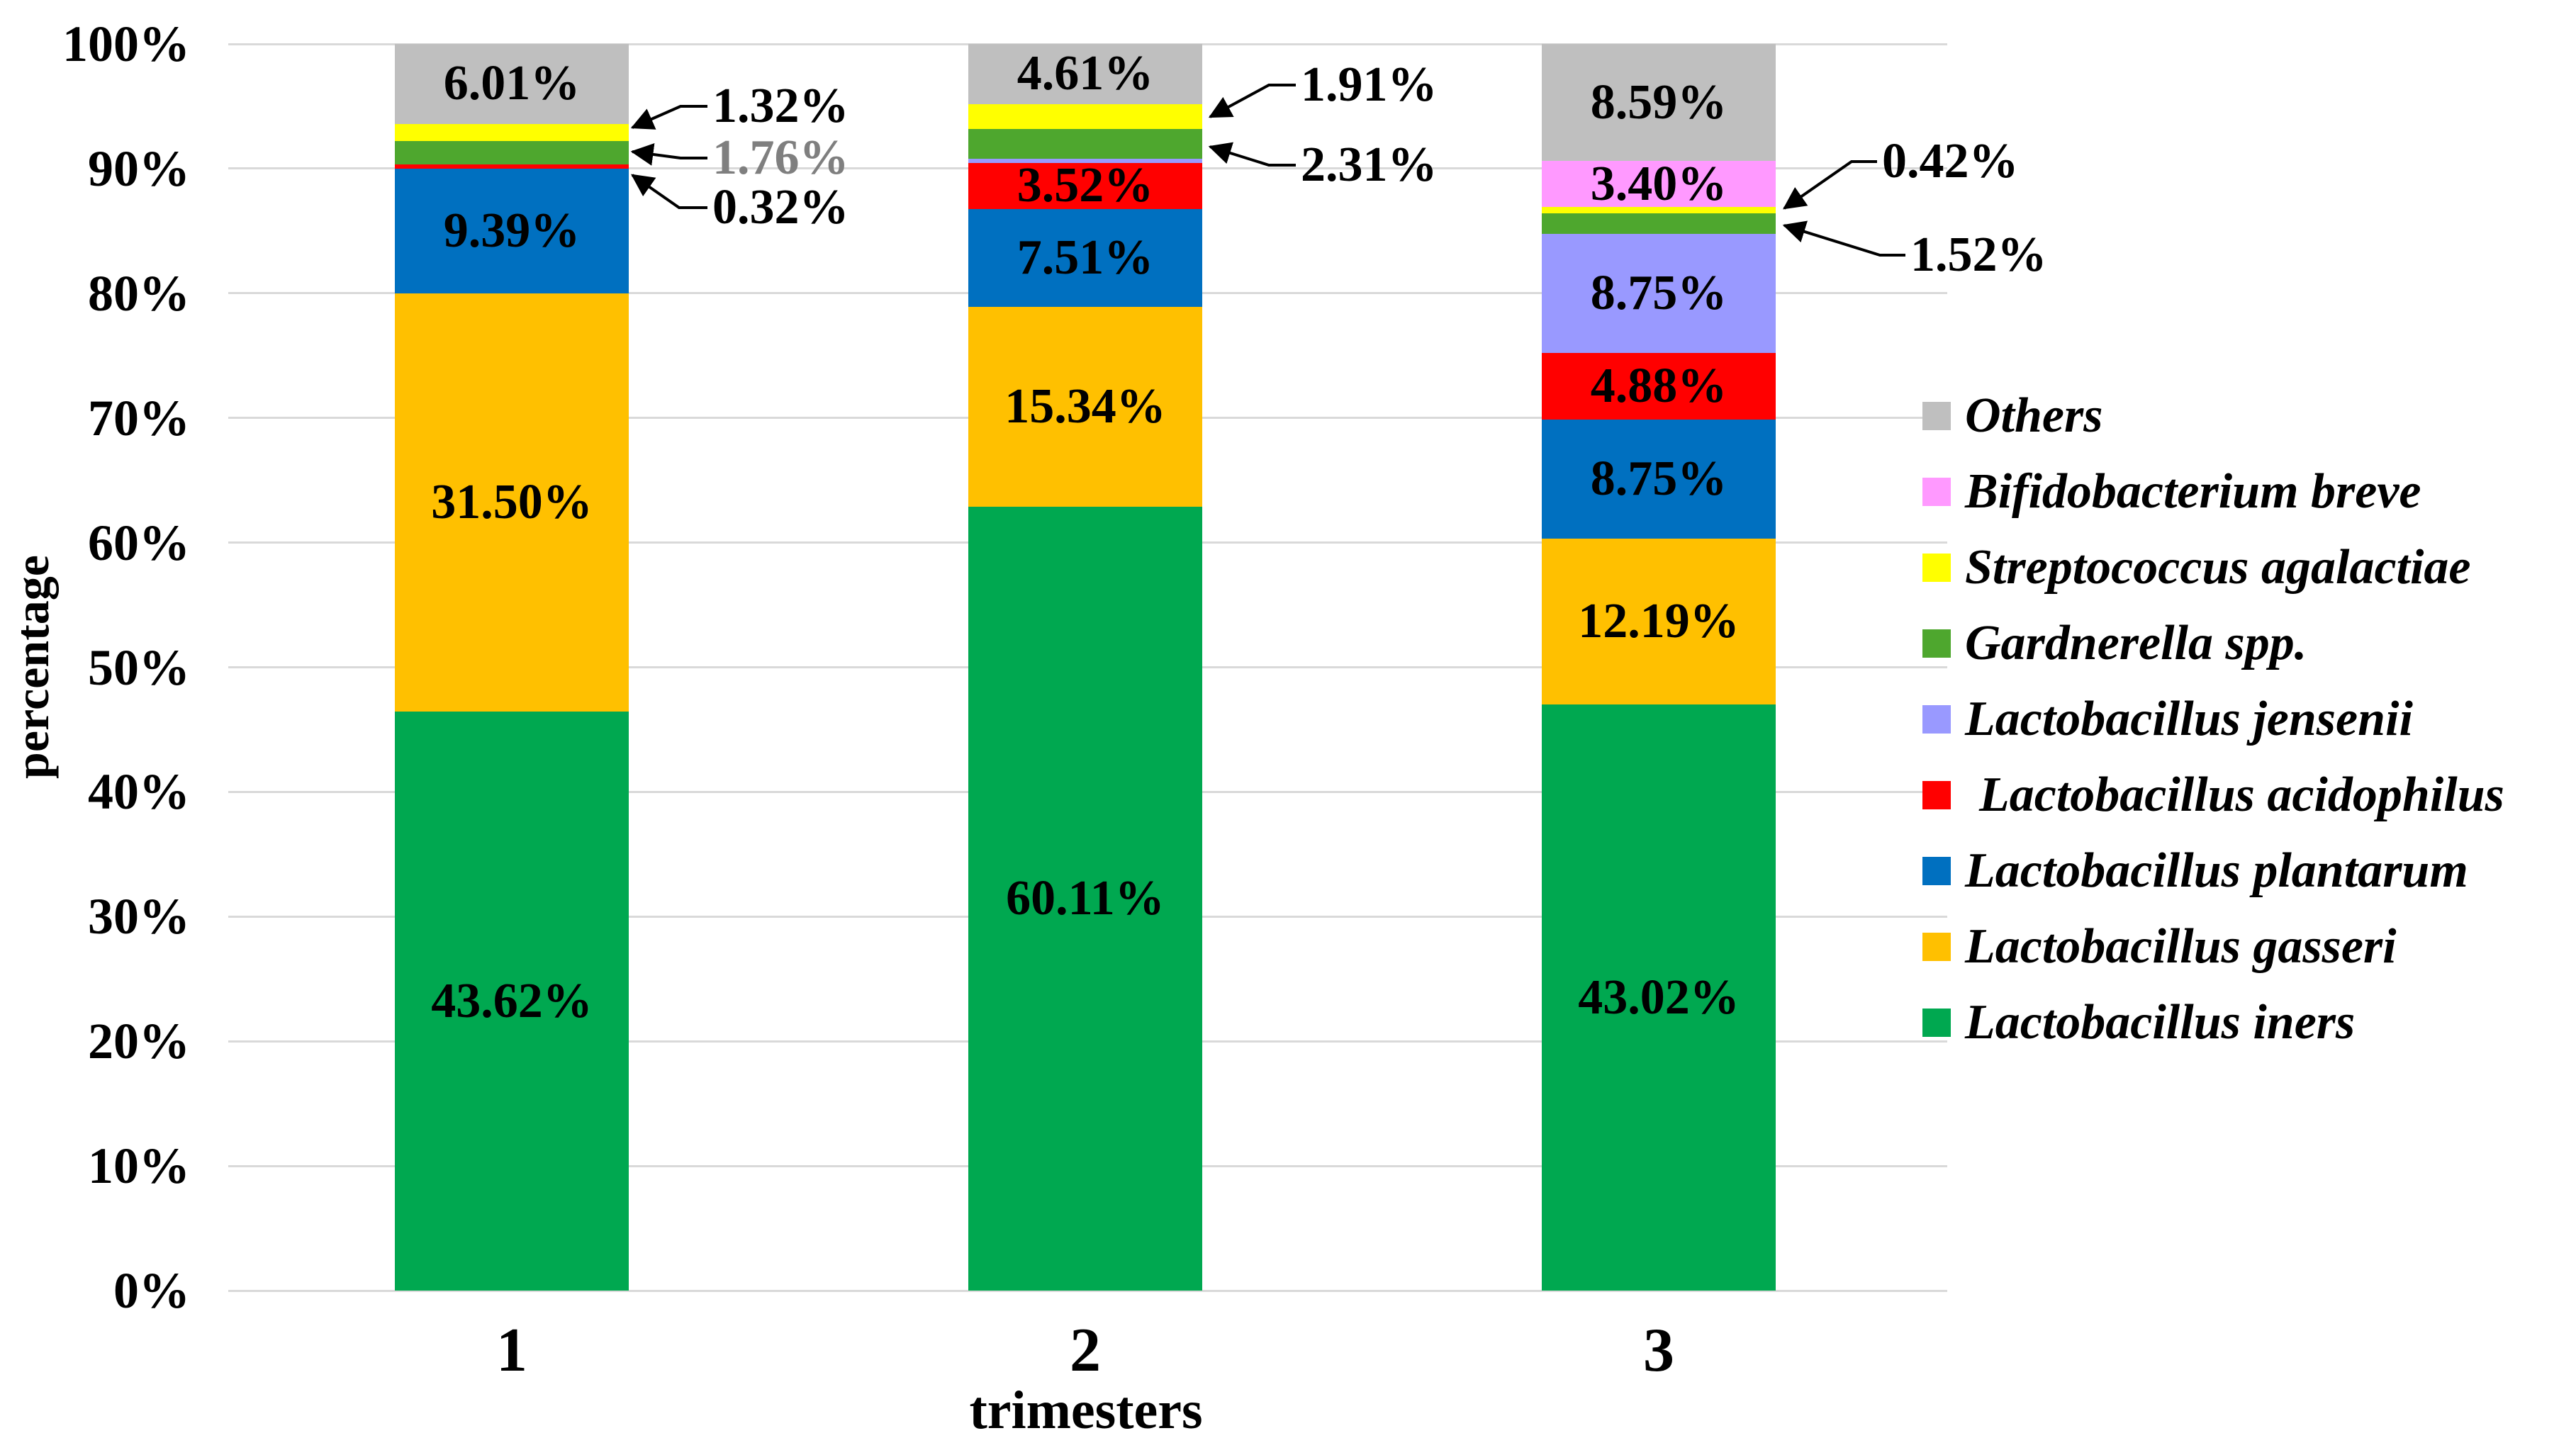 This screenshot has height=1438, width=2576. What do you see at coordinates (139, 667) in the screenshot?
I see `y-tick-label: 50%` at bounding box center [139, 667].